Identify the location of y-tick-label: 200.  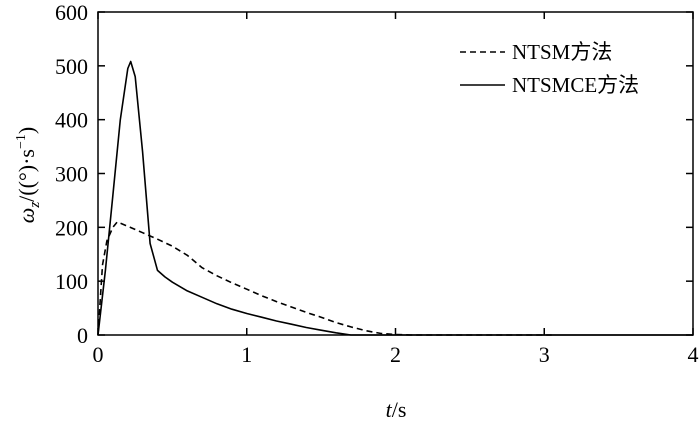
(71, 227).